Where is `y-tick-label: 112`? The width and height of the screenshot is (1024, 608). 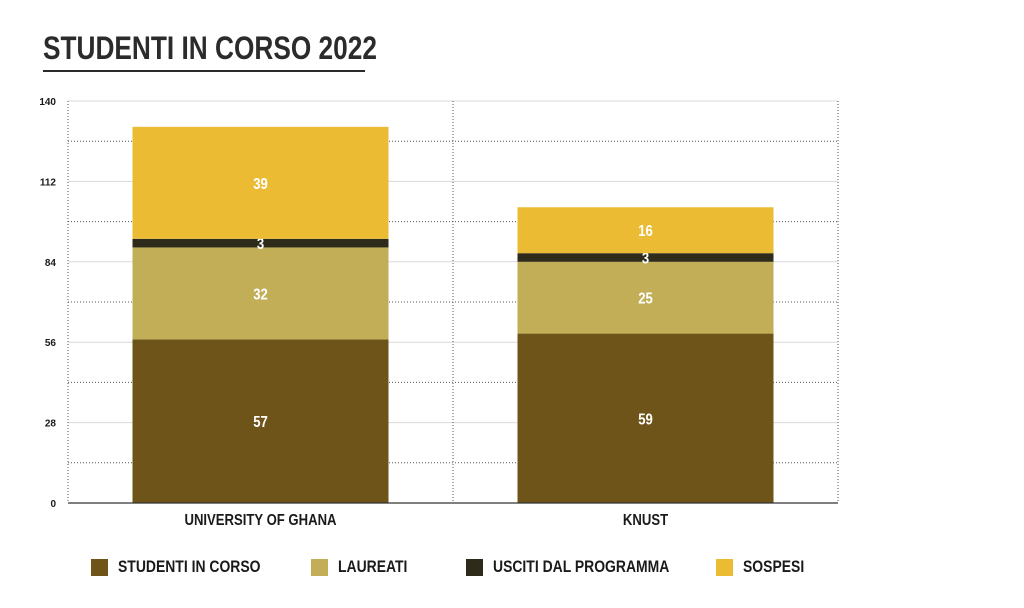
y-tick-label: 112 is located at coordinates (48, 182).